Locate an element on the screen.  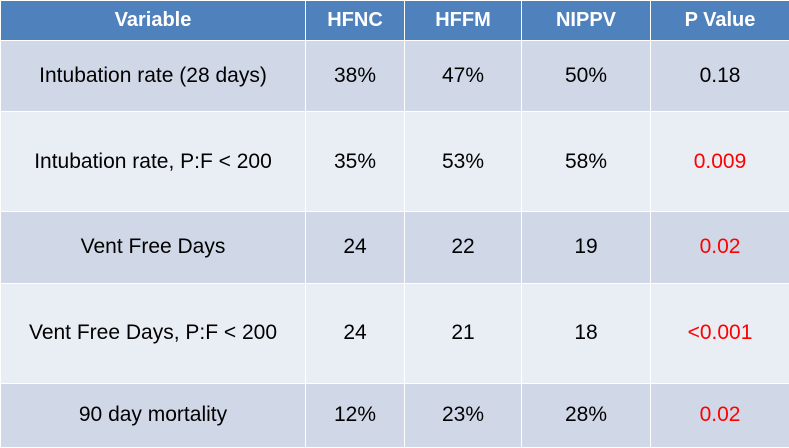
cell-variable: 90 day mortality is located at coordinates (153, 415).